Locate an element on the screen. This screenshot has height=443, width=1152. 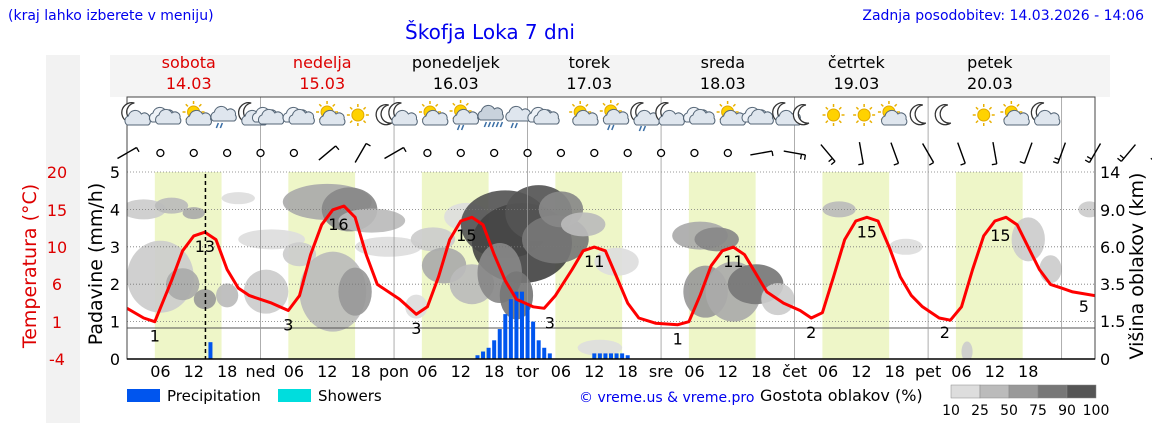
sun-rain-icon is located at coordinates (464, 115).